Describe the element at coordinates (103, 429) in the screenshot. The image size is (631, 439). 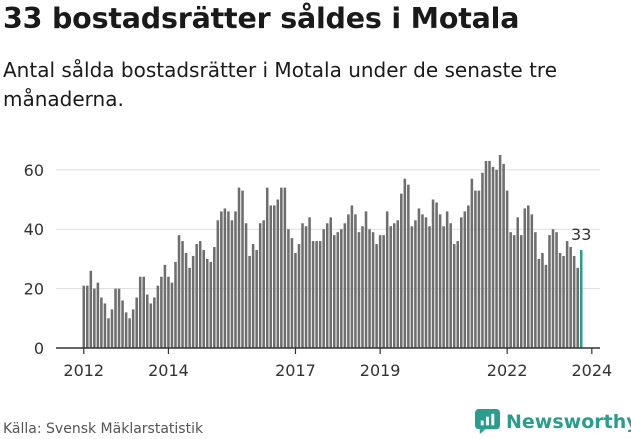
I see `source-note: Källa: Svensk Mäklarstatistik` at that location.